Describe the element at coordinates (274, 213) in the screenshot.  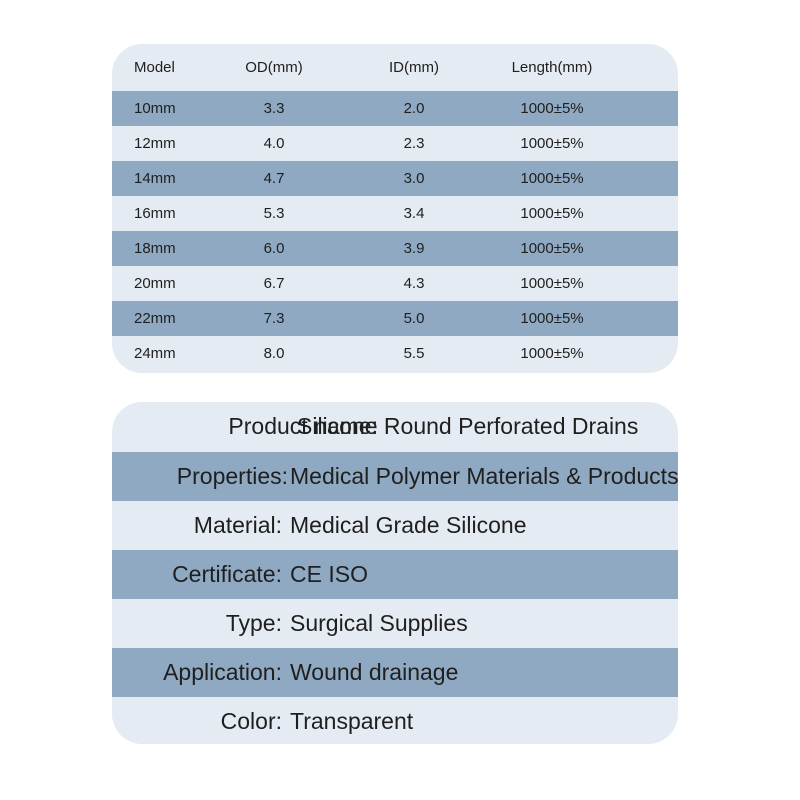
I see `cell-od: 5.3` at that location.